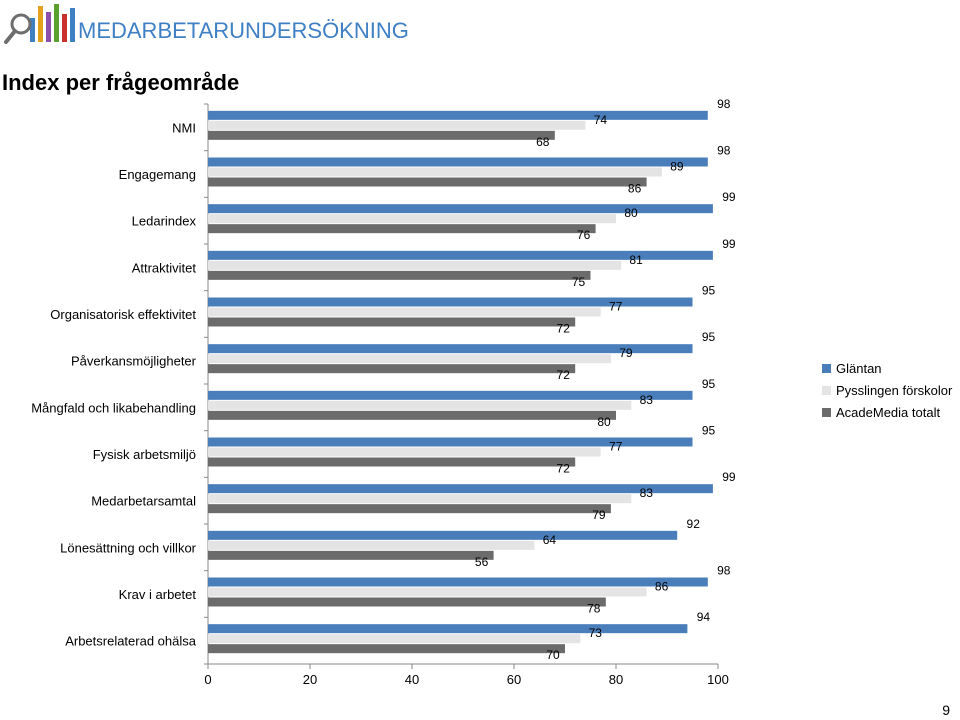 The width and height of the screenshot is (960, 720). Describe the element at coordinates (482, 562) in the screenshot. I see `data-label: 56` at that location.